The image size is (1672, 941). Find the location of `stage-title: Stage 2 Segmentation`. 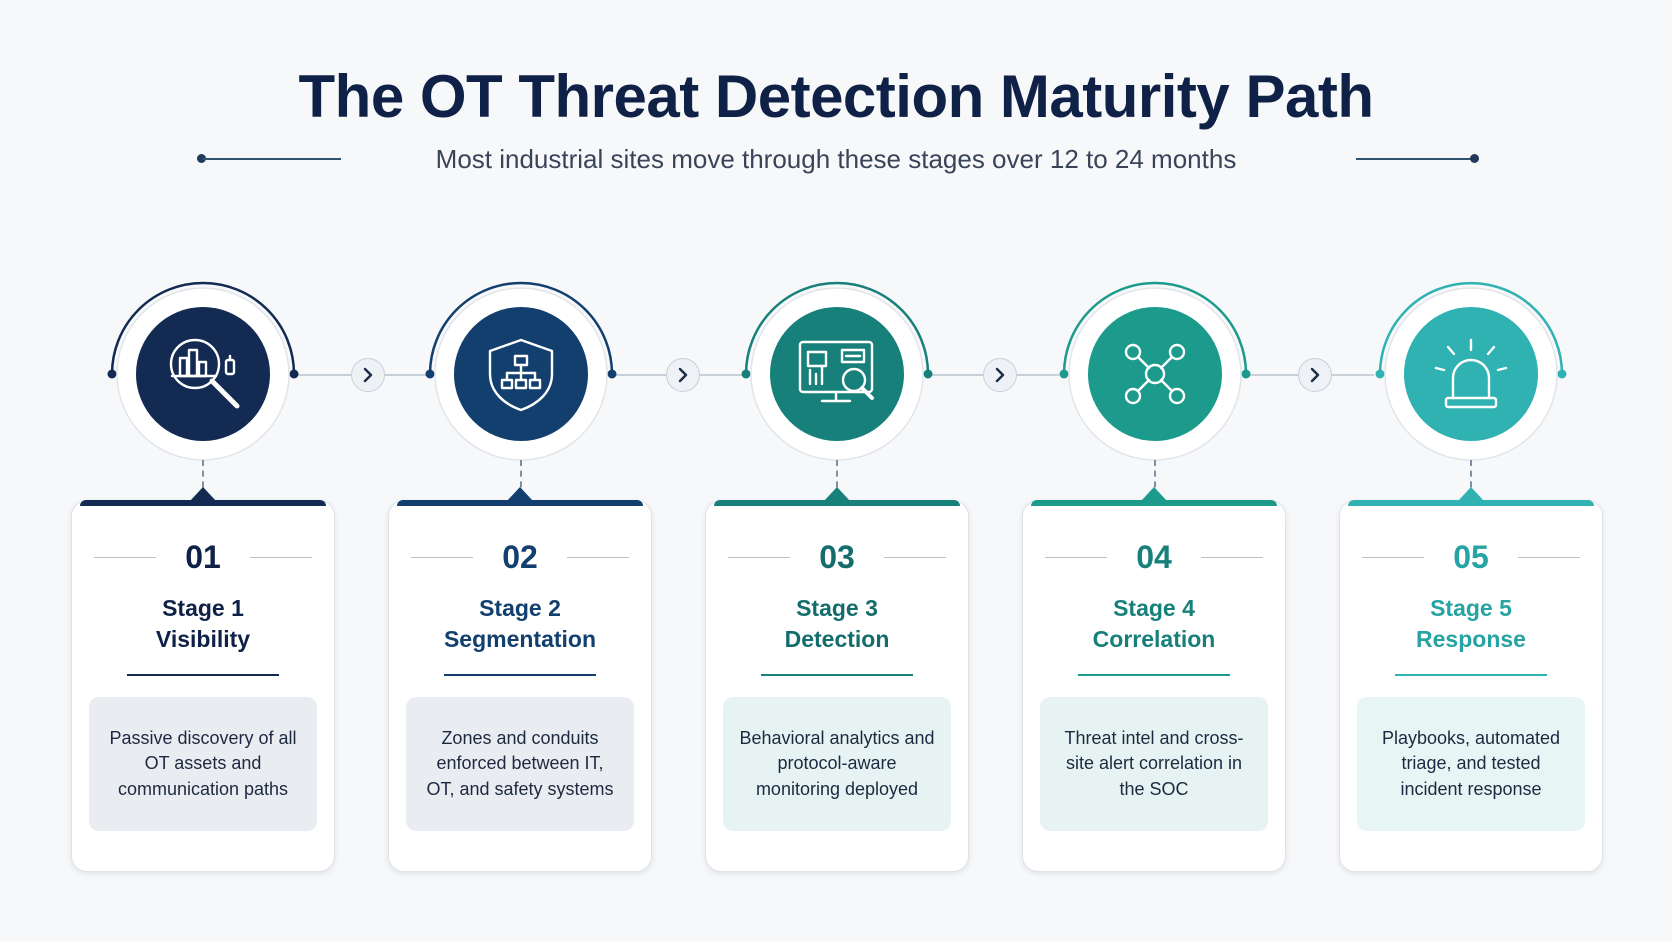

stage-title: Stage 2 Segmentation is located at coordinates (520, 624).